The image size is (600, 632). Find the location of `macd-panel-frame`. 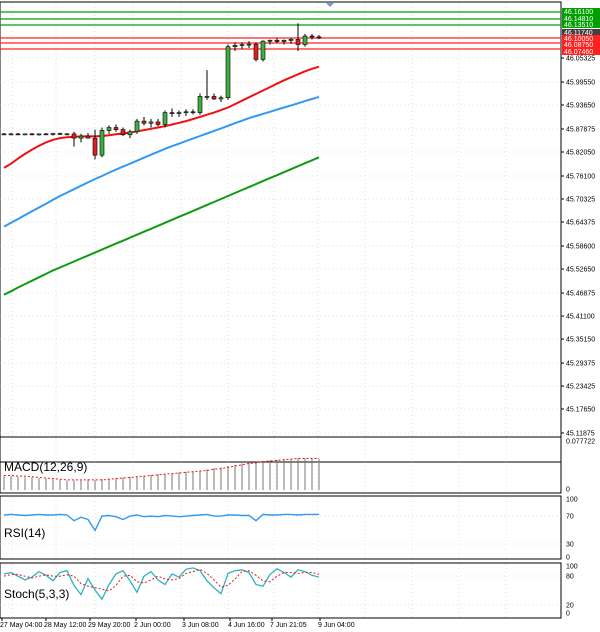

macd-panel-frame is located at coordinates (281, 465).